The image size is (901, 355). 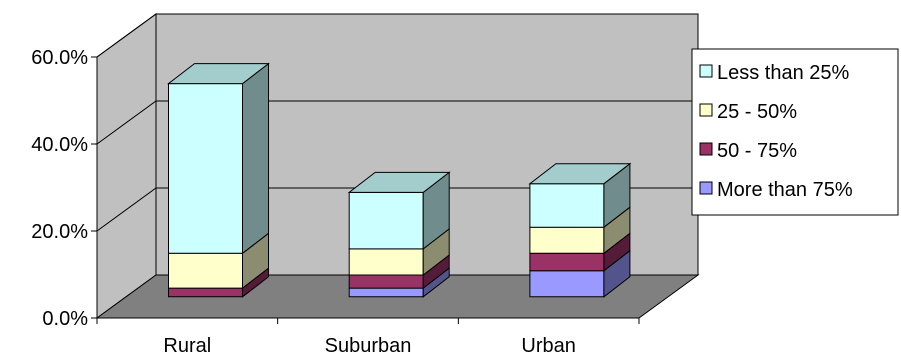 What do you see at coordinates (255, 158) in the screenshot?
I see `bar-side` at bounding box center [255, 158].